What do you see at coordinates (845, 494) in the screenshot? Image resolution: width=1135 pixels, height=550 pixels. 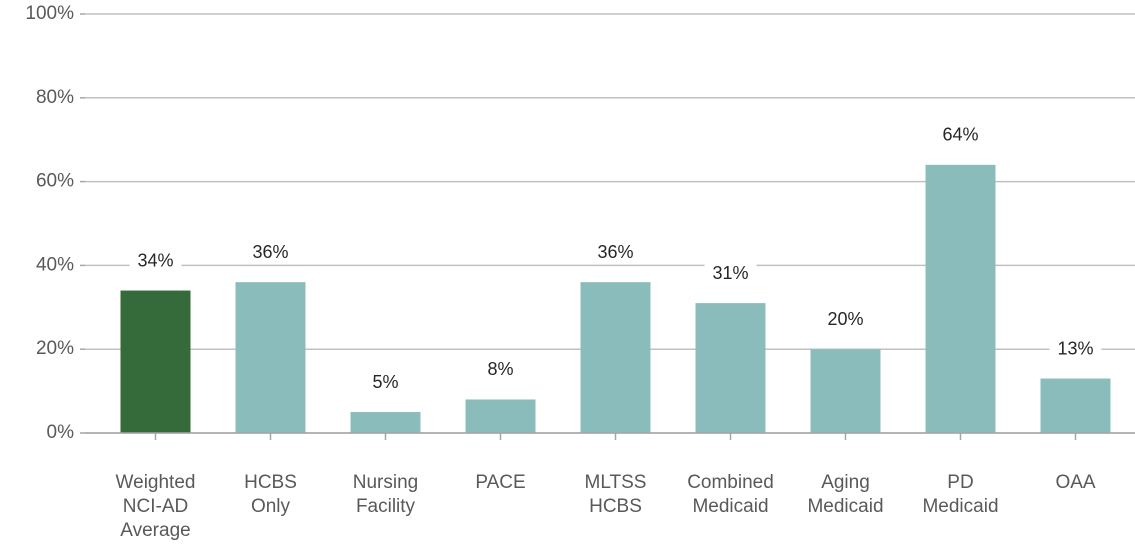 I see `x-tick-label: Aging Medicaid` at bounding box center [845, 494].